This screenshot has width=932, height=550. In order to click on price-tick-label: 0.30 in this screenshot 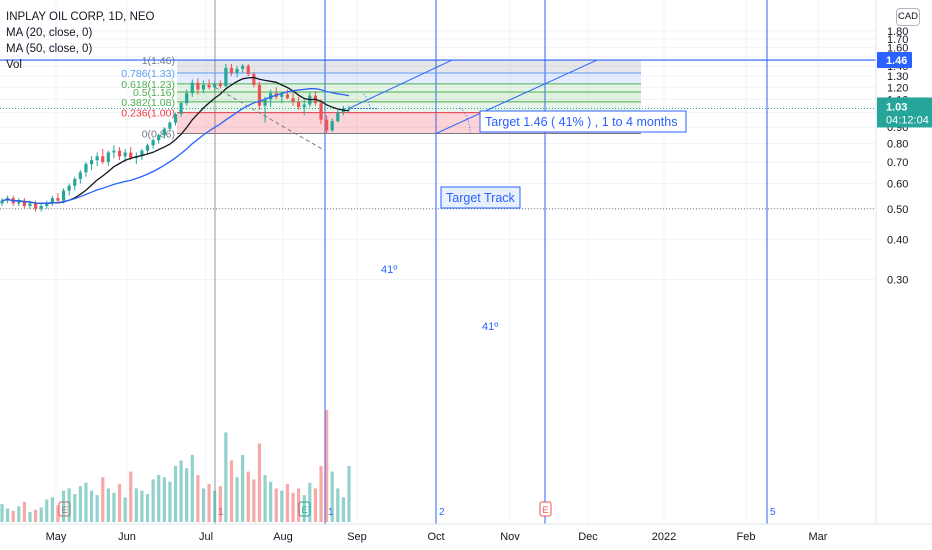, I will do `click(897, 281)`.